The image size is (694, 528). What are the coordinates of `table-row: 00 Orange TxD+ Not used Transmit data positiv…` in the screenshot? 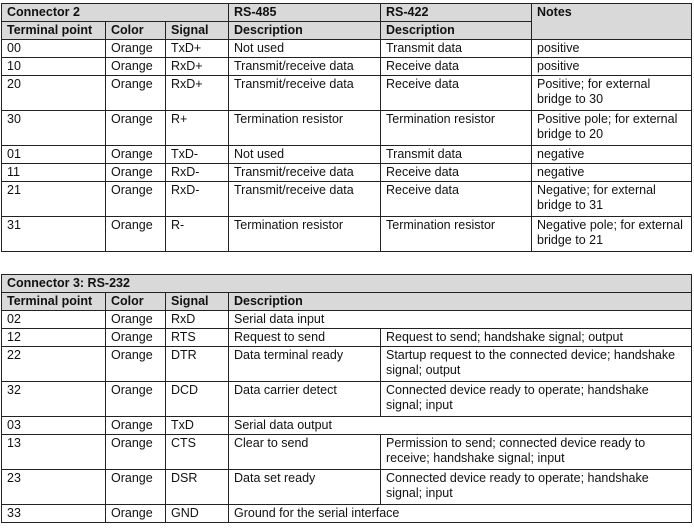 It's located at (347, 48).